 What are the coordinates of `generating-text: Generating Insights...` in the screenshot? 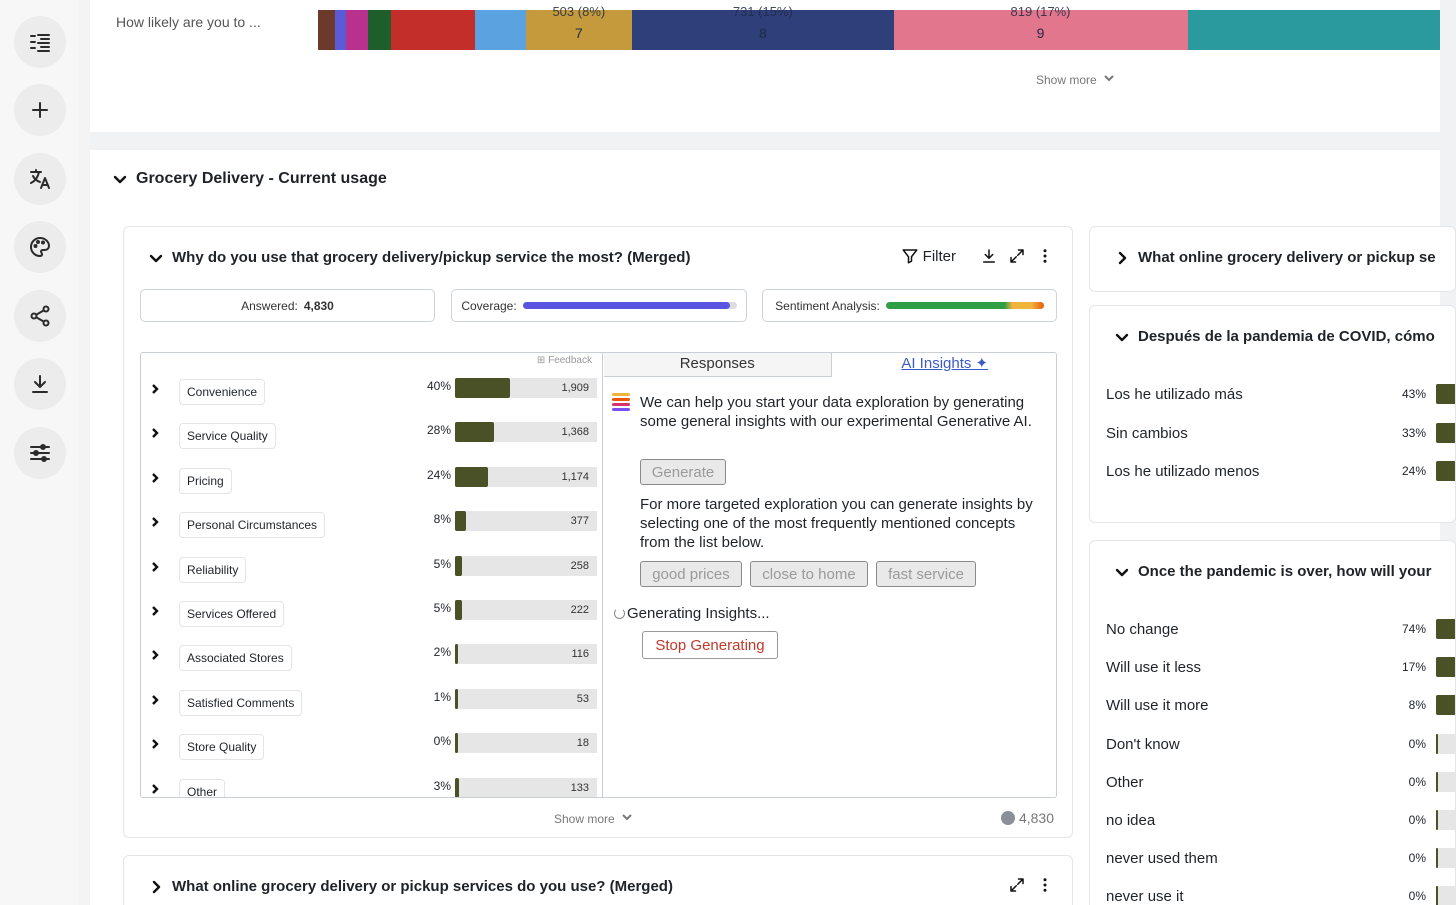 It's located at (698, 613).